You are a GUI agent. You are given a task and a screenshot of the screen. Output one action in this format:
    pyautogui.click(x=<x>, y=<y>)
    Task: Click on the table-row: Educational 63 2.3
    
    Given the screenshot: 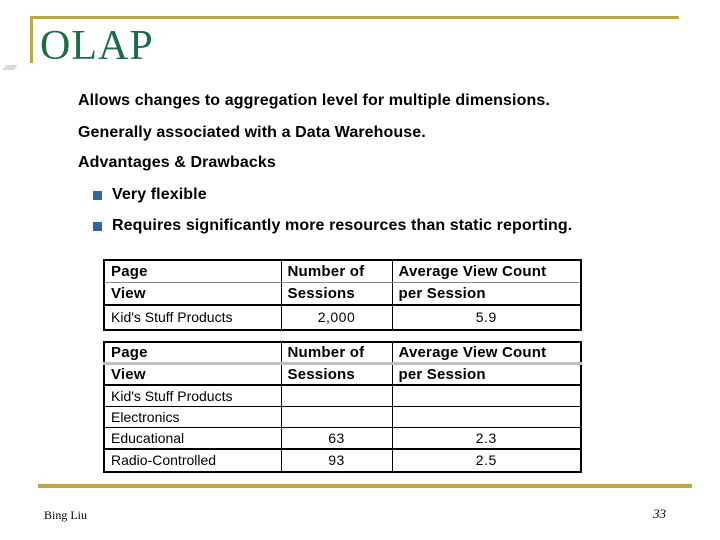 What is the action you would take?
    pyautogui.click(x=342, y=438)
    